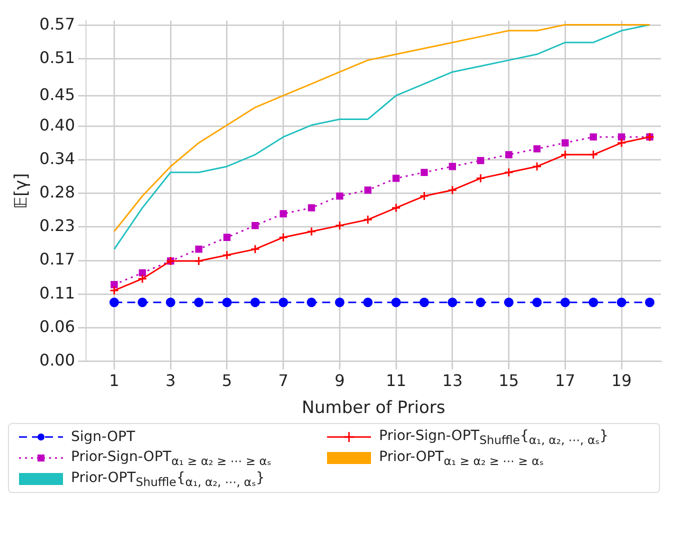 Image resolution: width=681 pixels, height=543 pixels. I want to click on x-tick-label: 15, so click(508, 380).